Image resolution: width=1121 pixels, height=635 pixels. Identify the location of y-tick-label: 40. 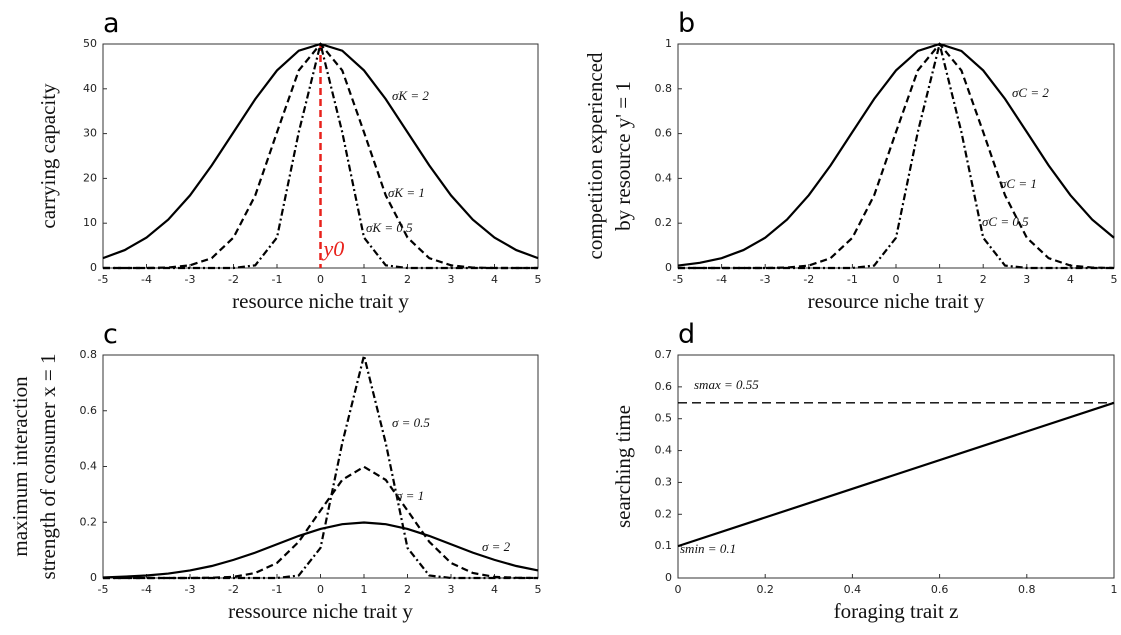
(90, 88).